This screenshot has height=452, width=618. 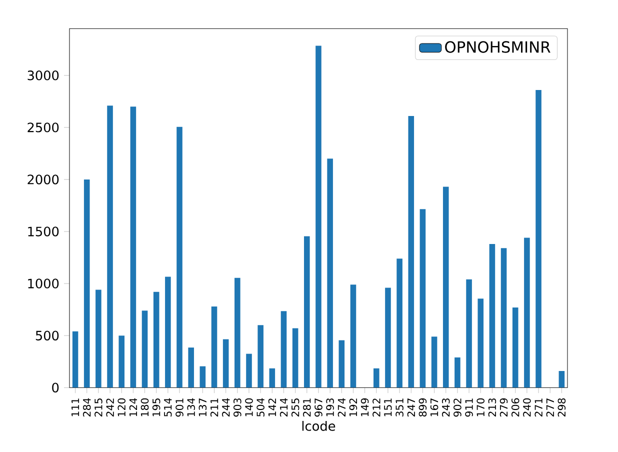 I want to click on x-tick-label: 111, so click(x=76, y=407).